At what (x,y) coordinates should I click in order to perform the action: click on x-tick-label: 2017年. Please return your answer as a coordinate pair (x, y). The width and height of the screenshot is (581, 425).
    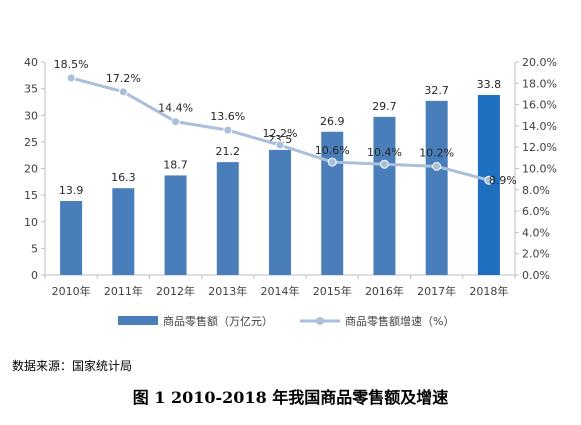
    Looking at the image, I should click on (436, 291).